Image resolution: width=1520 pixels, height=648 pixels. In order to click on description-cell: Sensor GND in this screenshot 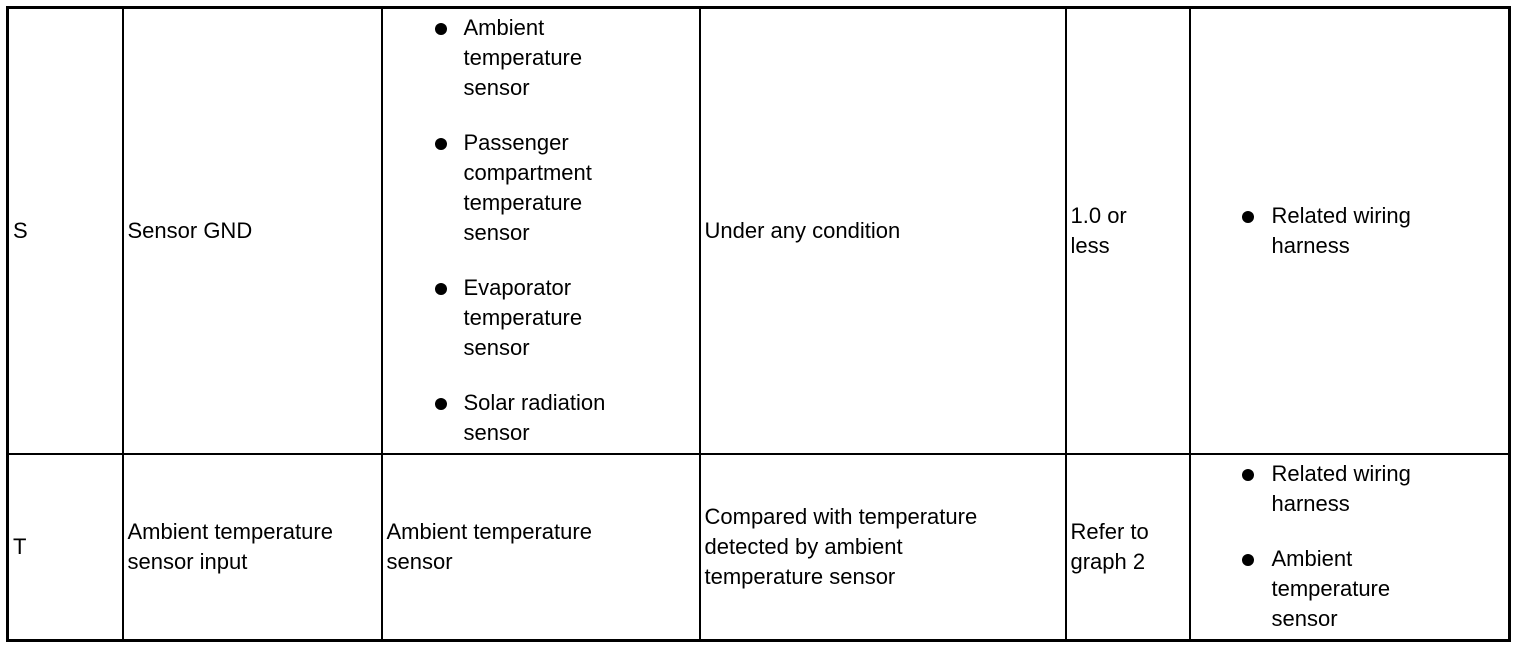, I will do `click(252, 230)`.